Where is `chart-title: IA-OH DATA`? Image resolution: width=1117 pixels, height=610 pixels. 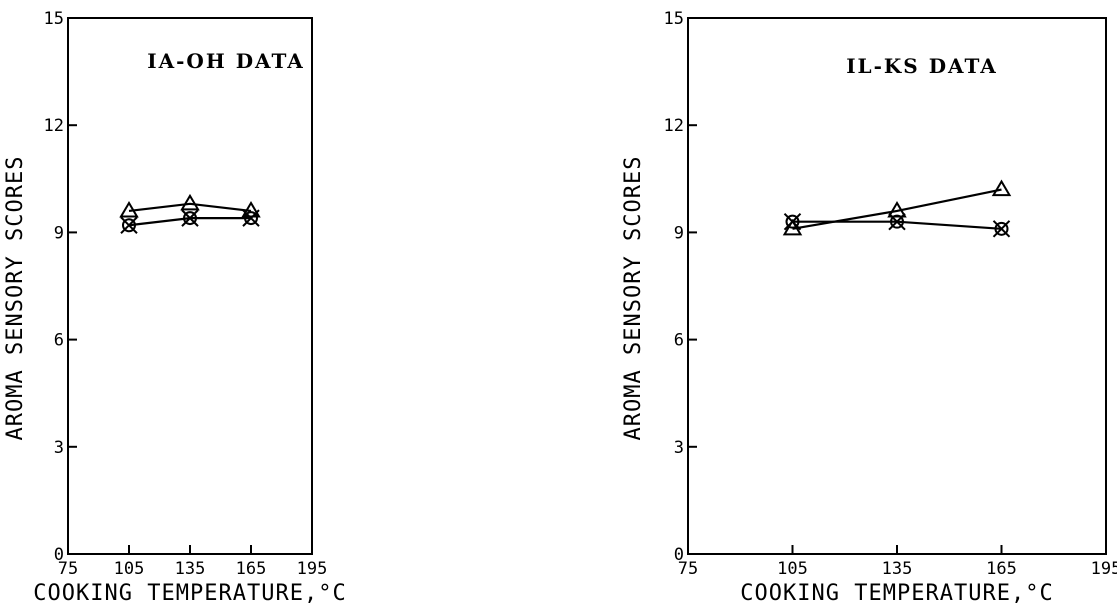 chart-title: IA-OH DATA is located at coordinates (226, 61).